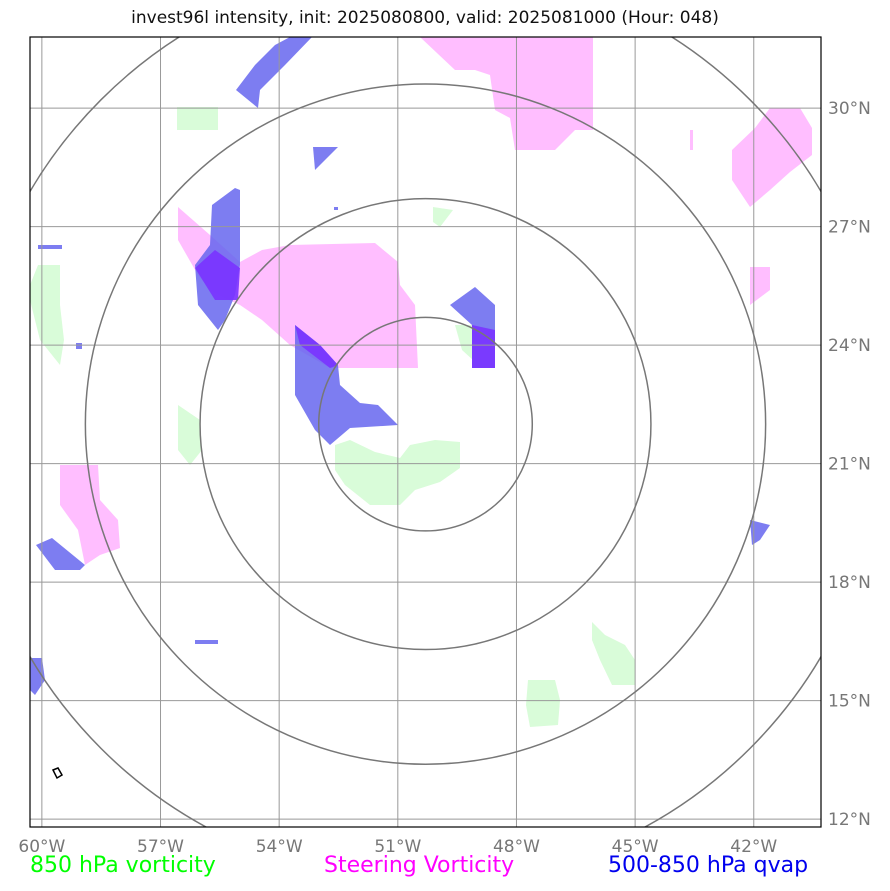  What do you see at coordinates (849, 702) in the screenshot?
I see `lat-tick-label: 15°N` at bounding box center [849, 702].